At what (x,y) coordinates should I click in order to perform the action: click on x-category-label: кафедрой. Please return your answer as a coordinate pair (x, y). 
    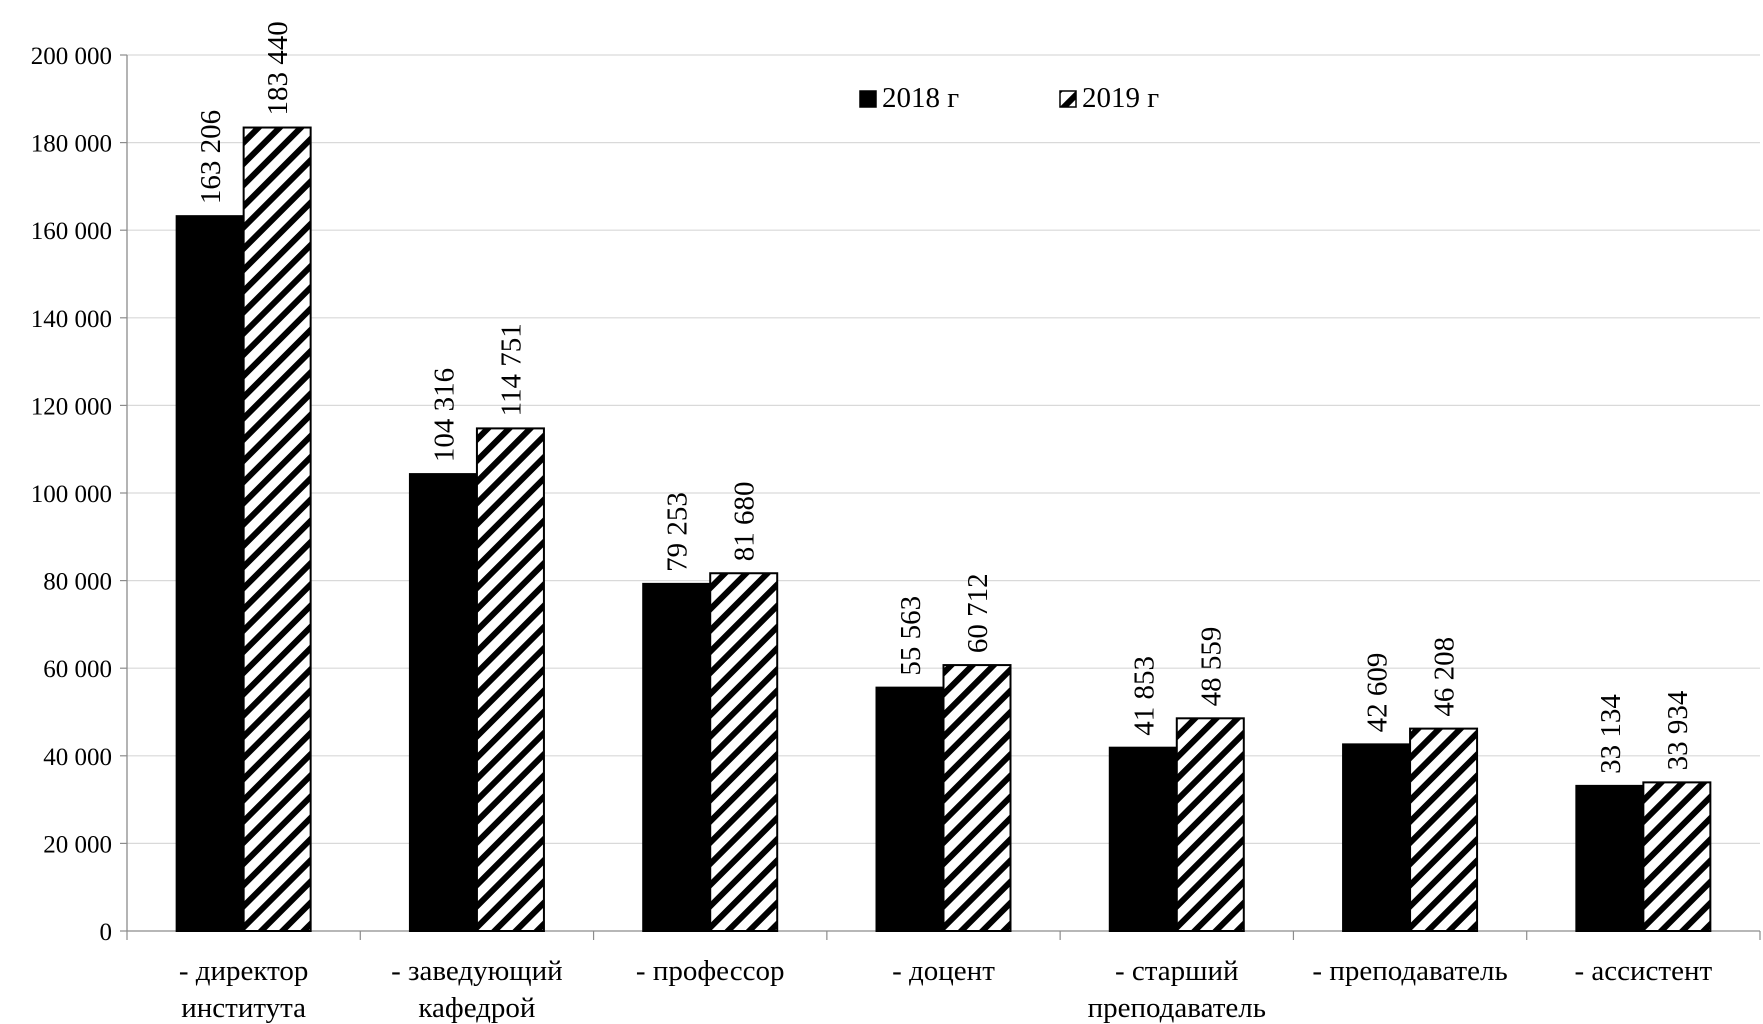
    Looking at the image, I should click on (476, 1008).